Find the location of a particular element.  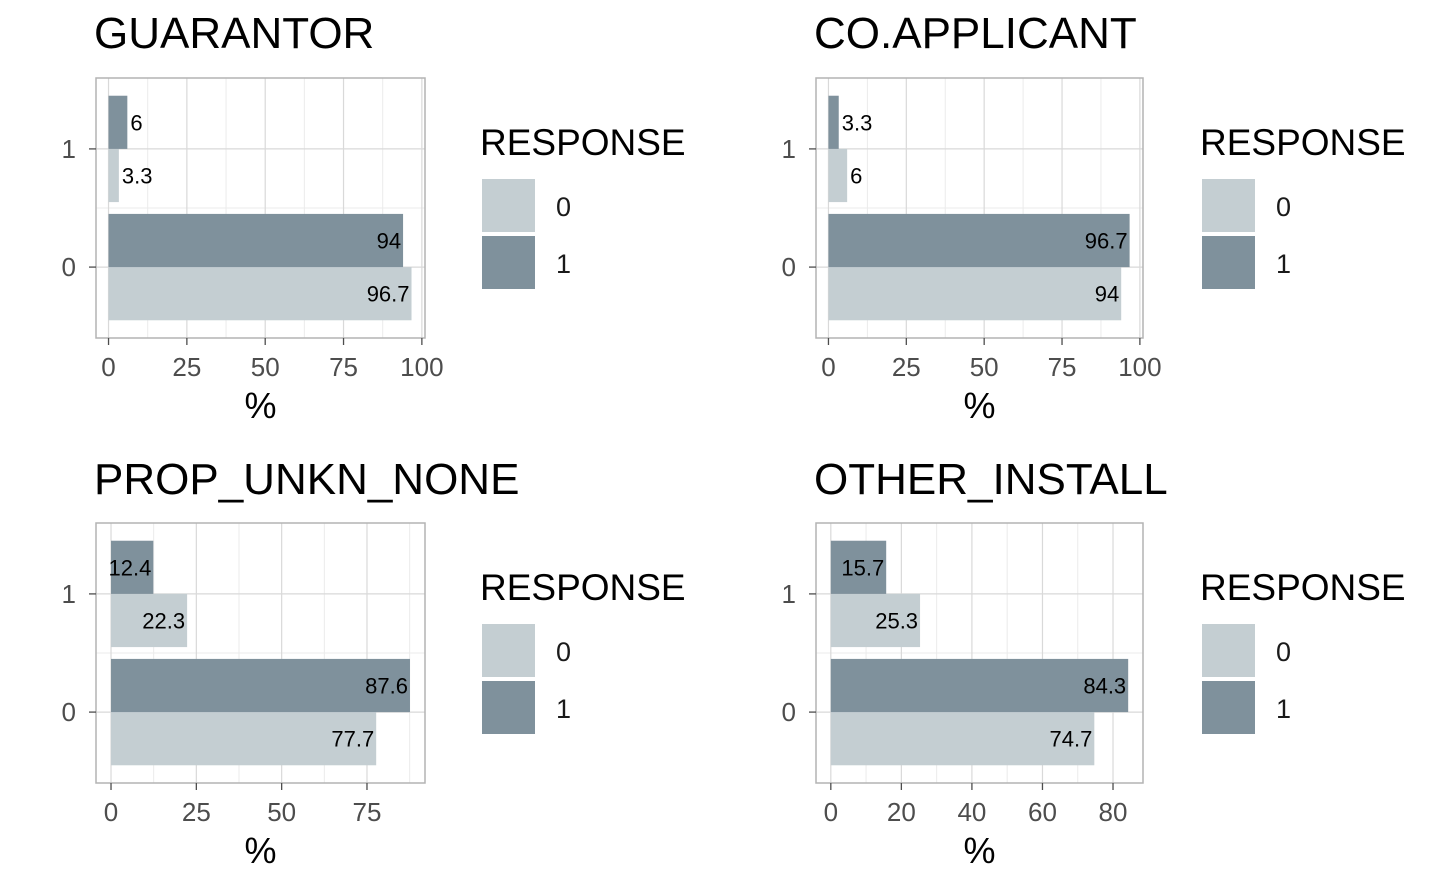

bar-co-applicant-cat0-response1 is located at coordinates (979, 240).